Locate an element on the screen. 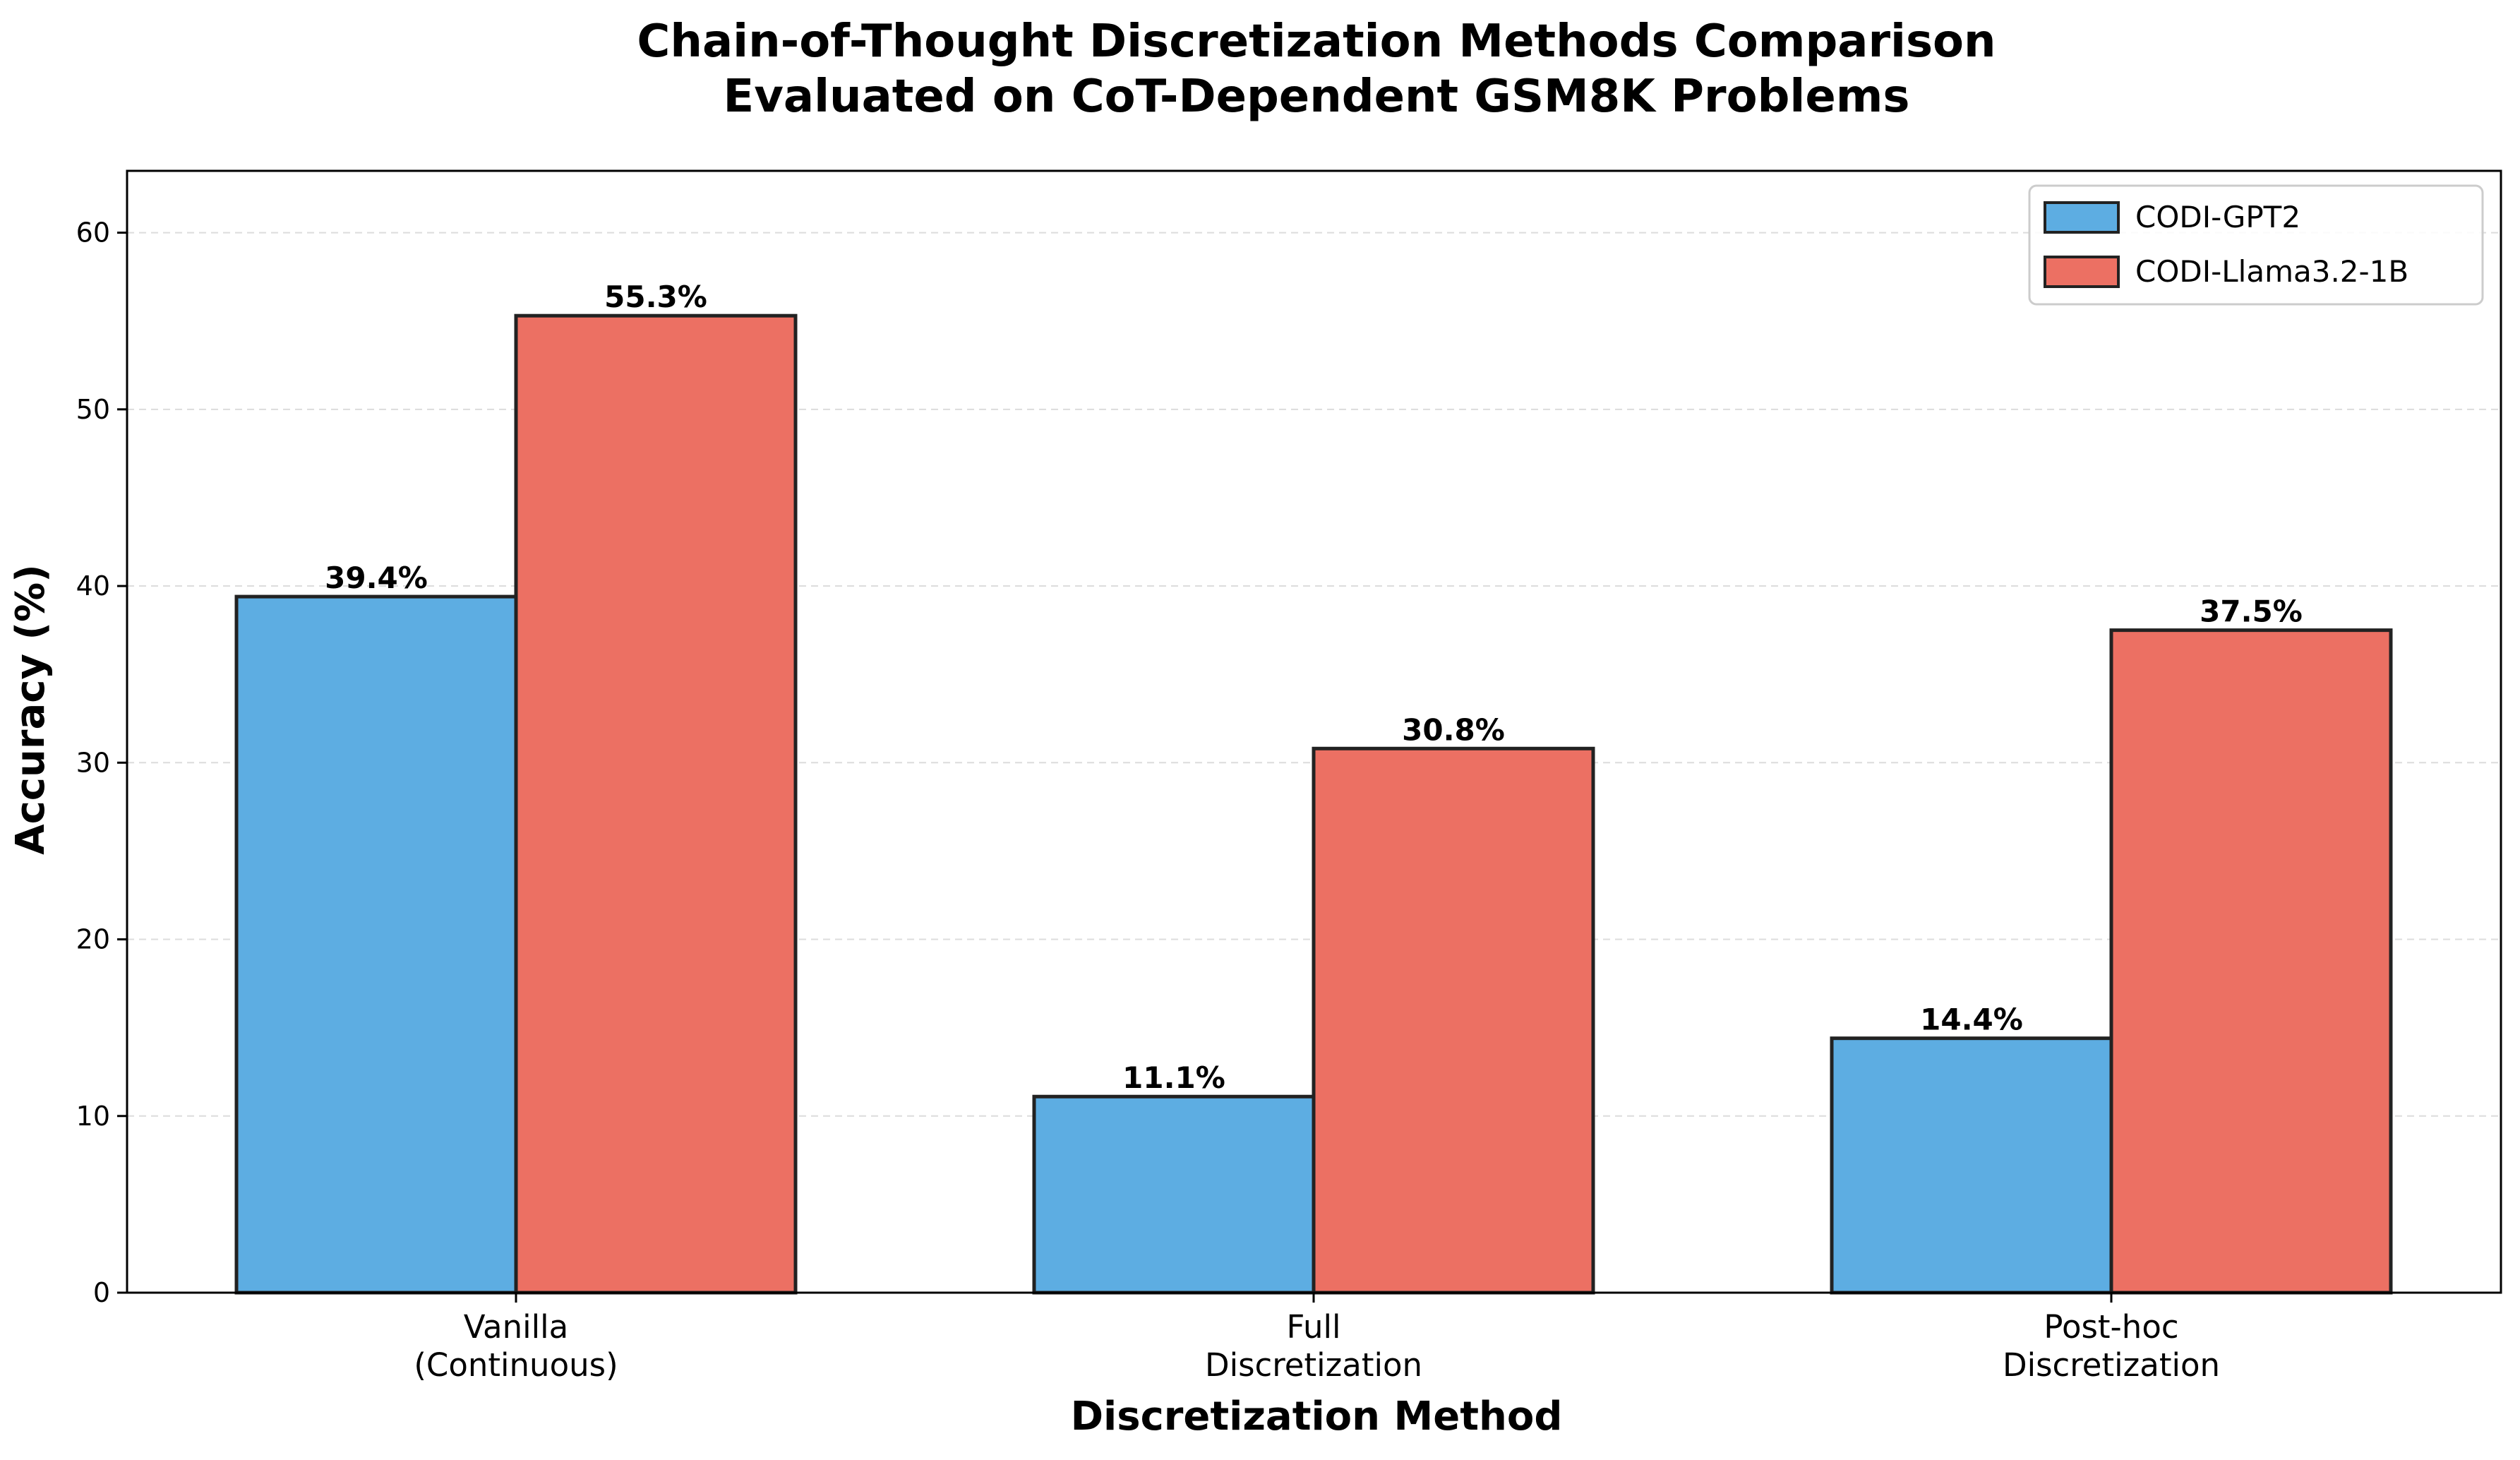 The height and width of the screenshot is (1460, 2520). y-axis-ticks: 0 10 20 30 40 50 60 is located at coordinates (102, 762).